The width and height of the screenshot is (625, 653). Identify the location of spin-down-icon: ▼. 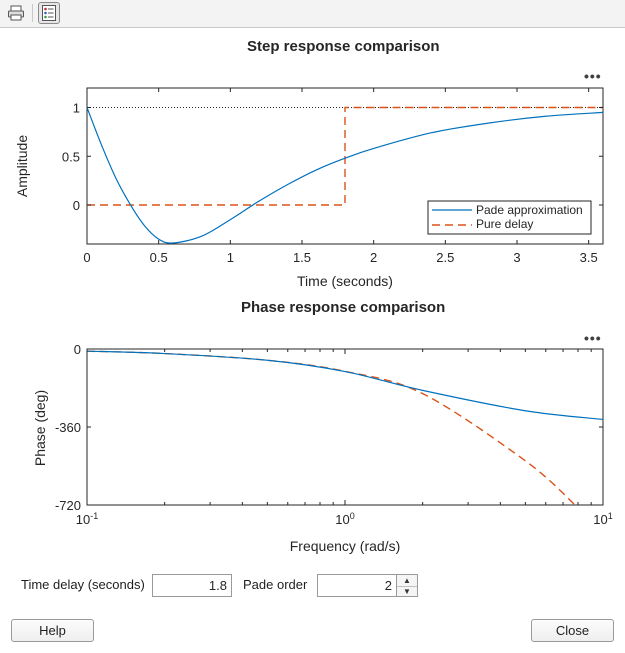
(407, 591).